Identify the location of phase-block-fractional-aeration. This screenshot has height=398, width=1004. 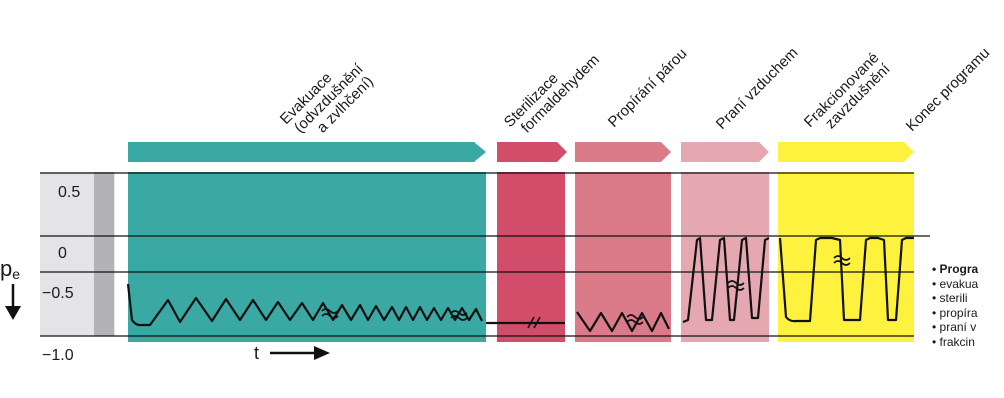
(846, 257).